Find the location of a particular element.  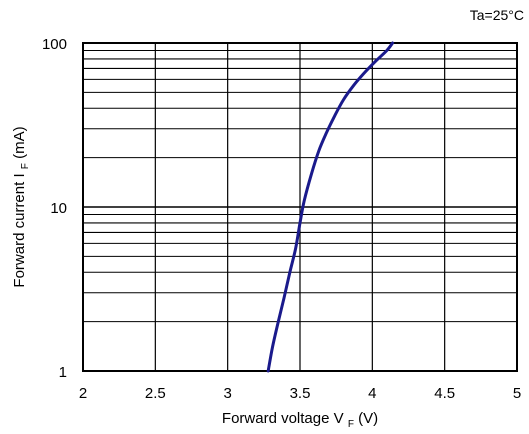

y-tick-label: 100 is located at coordinates (54, 44).